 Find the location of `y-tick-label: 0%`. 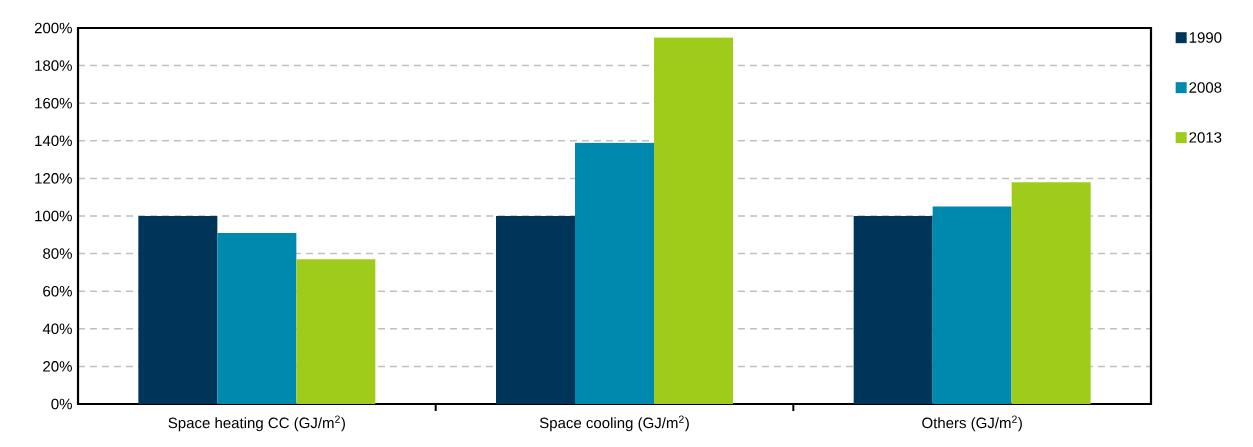

y-tick-label: 0% is located at coordinates (61, 404).